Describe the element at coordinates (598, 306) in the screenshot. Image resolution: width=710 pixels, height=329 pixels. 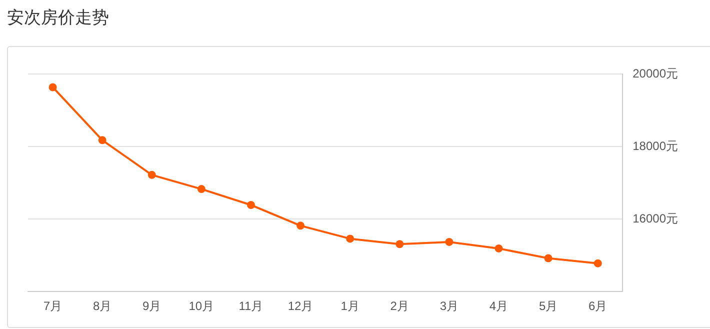
I see `x-tick-label: 6月` at that location.